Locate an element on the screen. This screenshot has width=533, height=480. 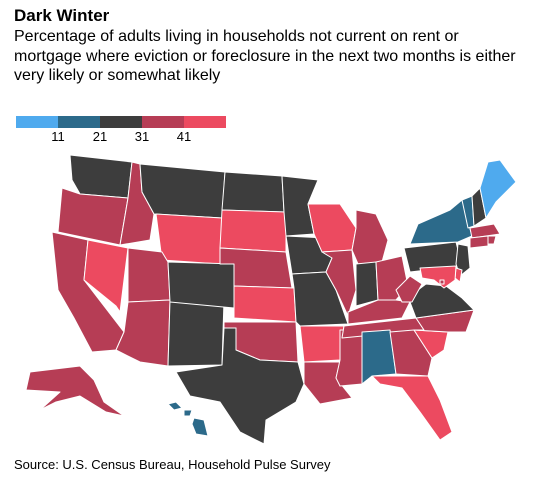
legend-color-bar is located at coordinates (121, 122).